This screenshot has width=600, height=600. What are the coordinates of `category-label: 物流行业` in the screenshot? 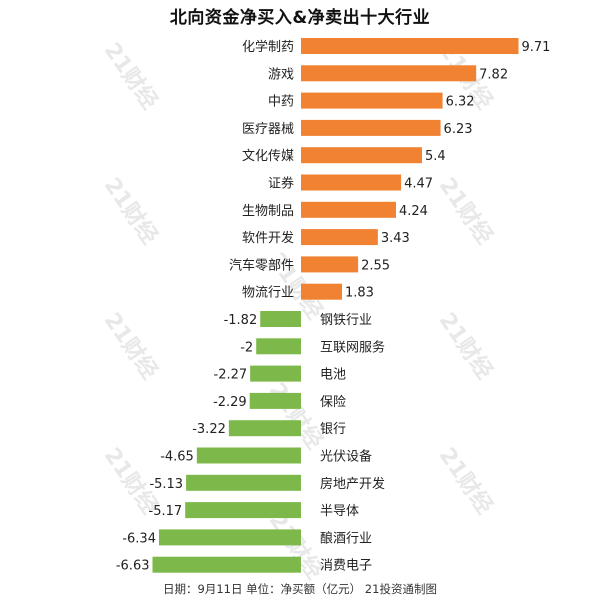 It's located at (268, 293).